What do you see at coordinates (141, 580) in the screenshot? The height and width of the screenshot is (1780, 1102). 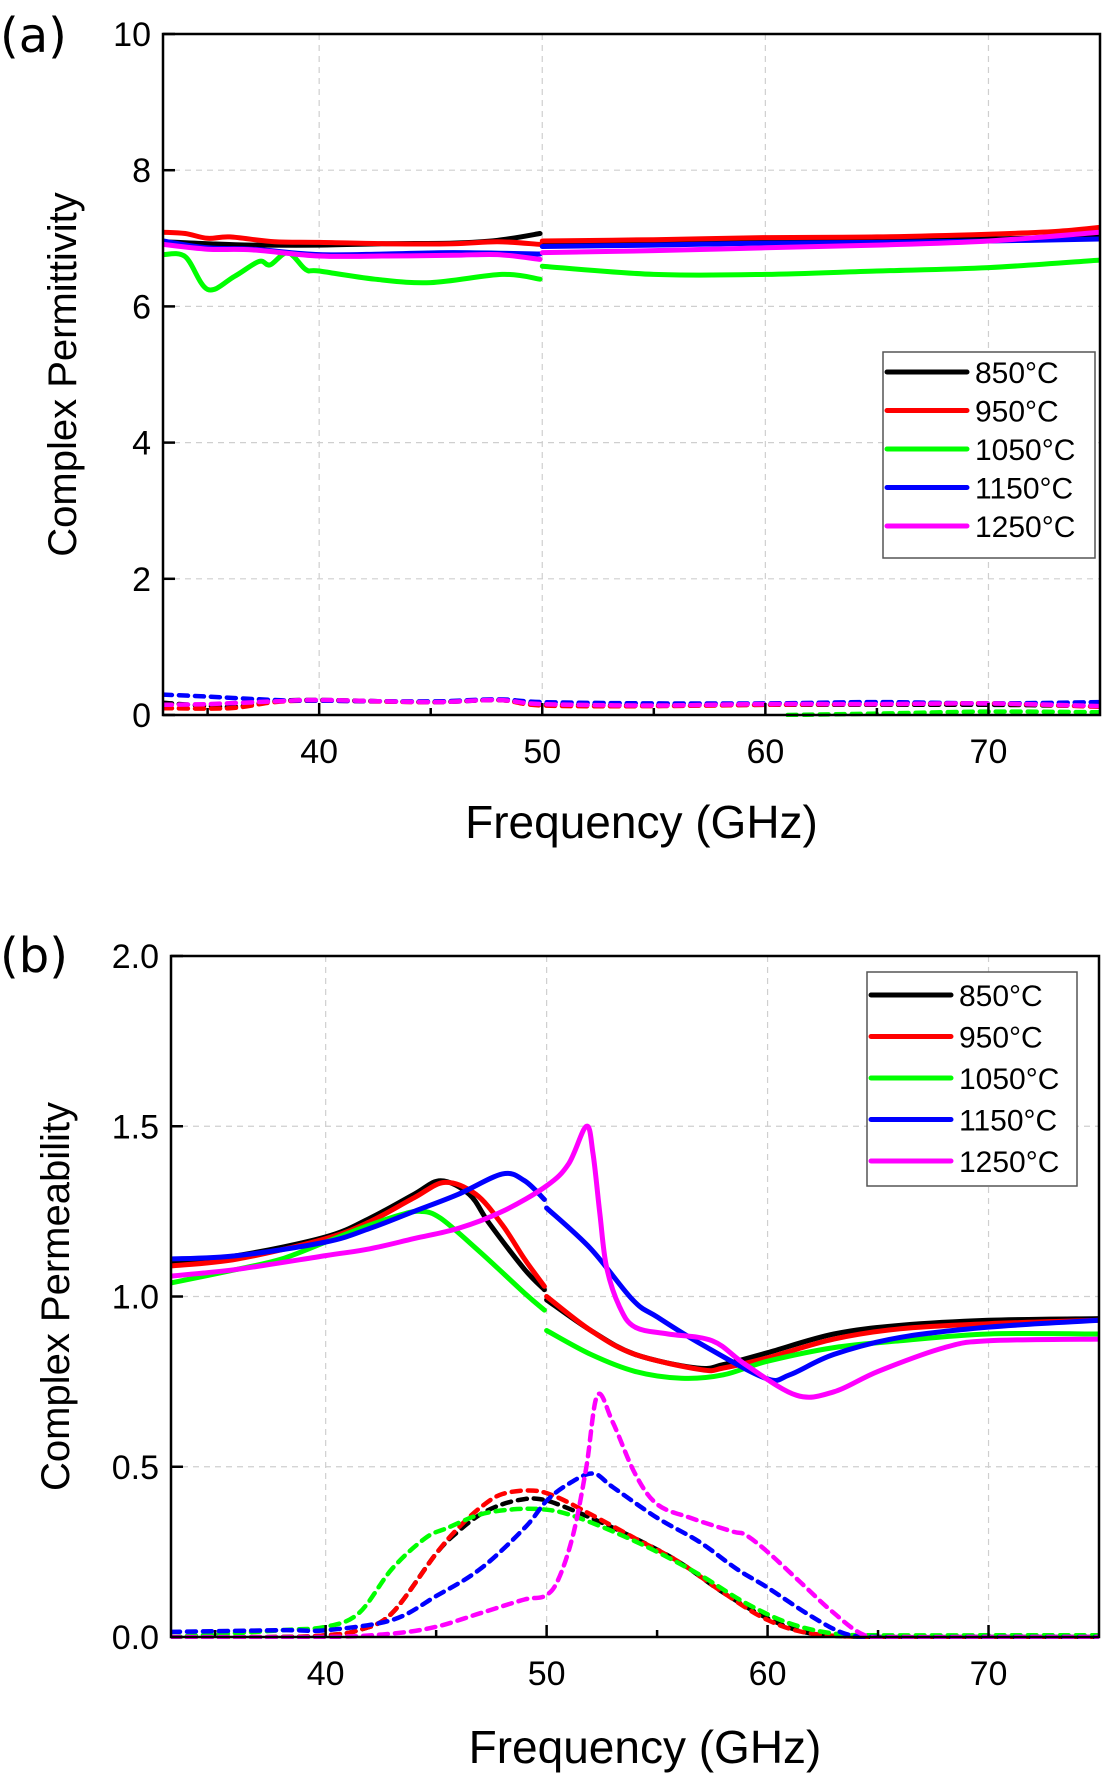 I see `y-tick-label: 2` at bounding box center [141, 580].